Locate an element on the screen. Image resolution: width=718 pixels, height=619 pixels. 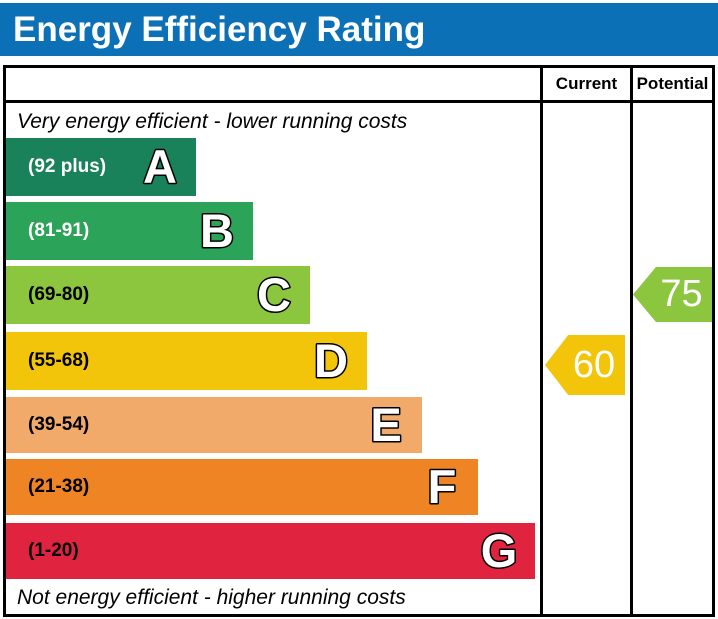
svg-text: E is located at coordinates (385, 424).